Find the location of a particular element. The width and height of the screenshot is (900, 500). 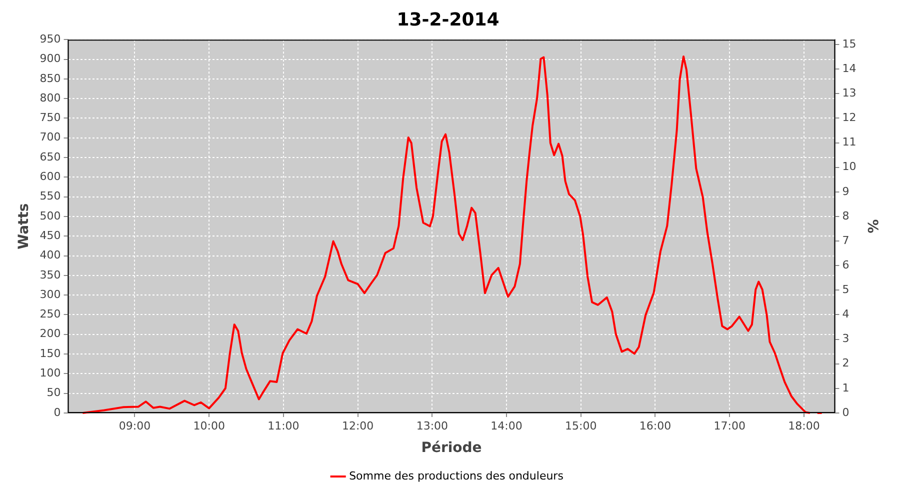

x-tick-label: 12:00 is located at coordinates (358, 425).